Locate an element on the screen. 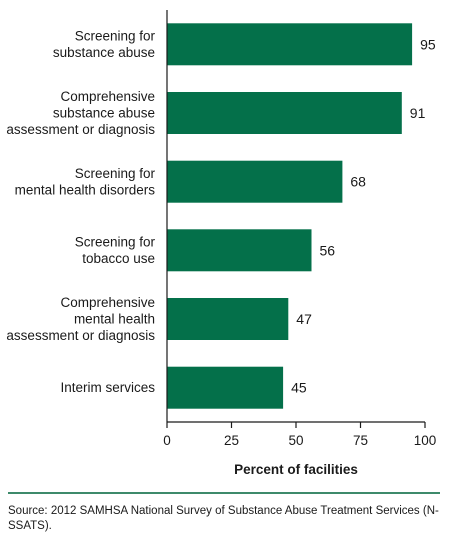 The height and width of the screenshot is (541, 450). value-label: 91 is located at coordinates (418, 113).